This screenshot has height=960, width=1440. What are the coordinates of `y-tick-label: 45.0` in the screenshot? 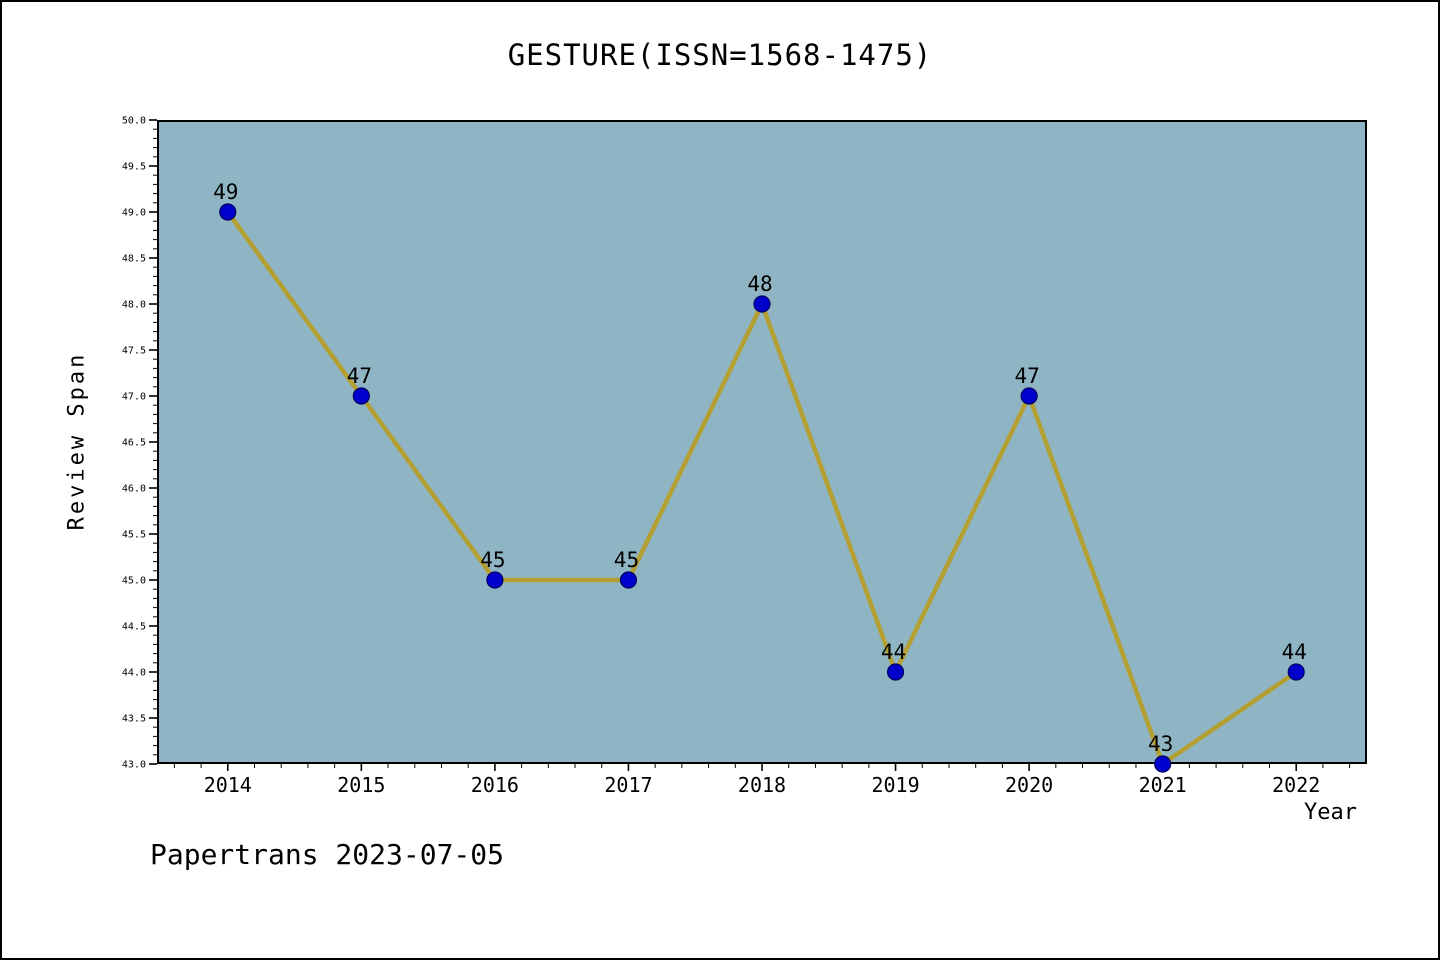 It's located at (134, 581).